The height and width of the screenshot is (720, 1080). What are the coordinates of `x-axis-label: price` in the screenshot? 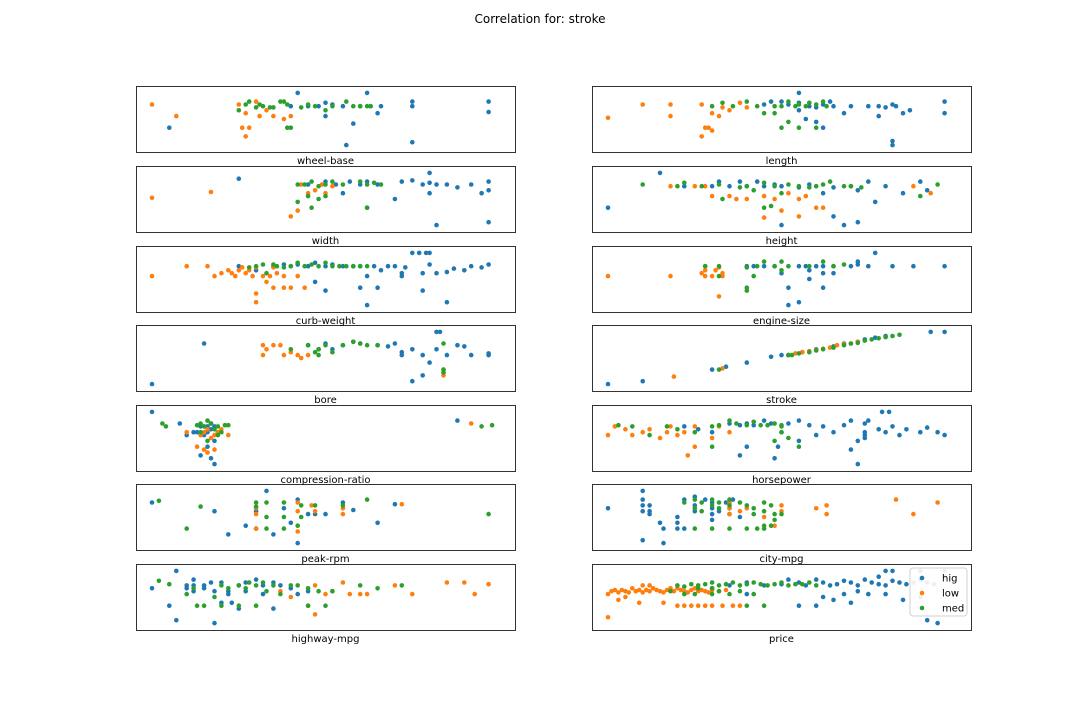 It's located at (781, 639).